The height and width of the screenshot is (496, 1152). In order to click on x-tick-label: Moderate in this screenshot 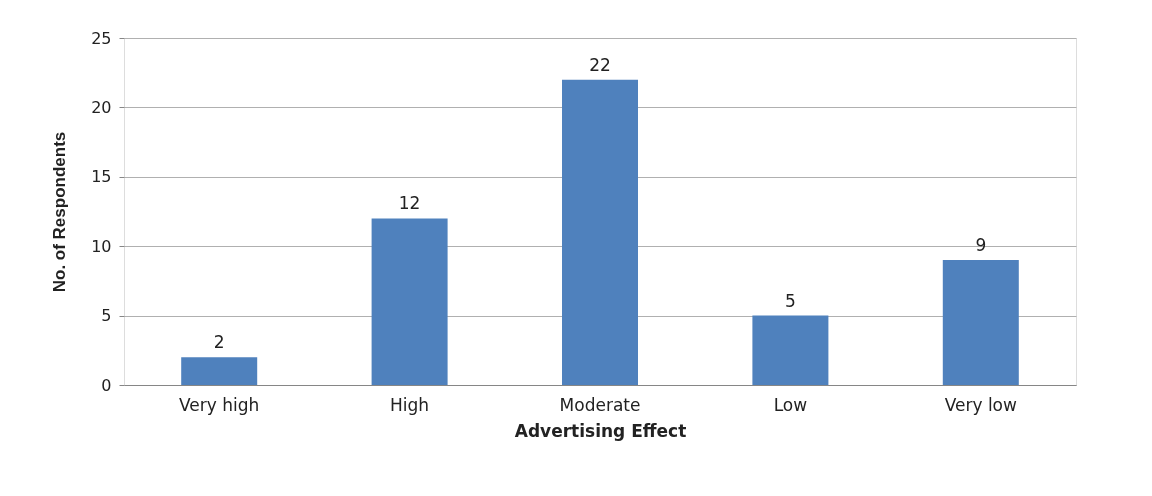, I will do `click(600, 404)`.